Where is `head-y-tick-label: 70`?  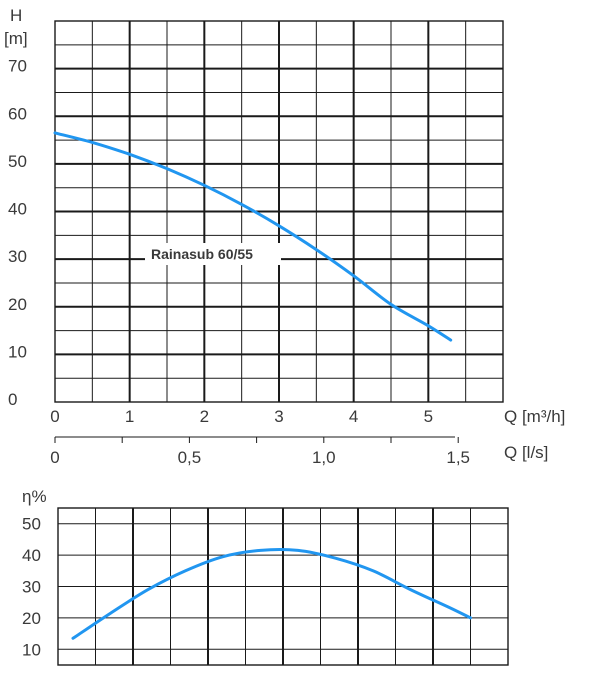
head-y-tick-label: 70 is located at coordinates (17, 66).